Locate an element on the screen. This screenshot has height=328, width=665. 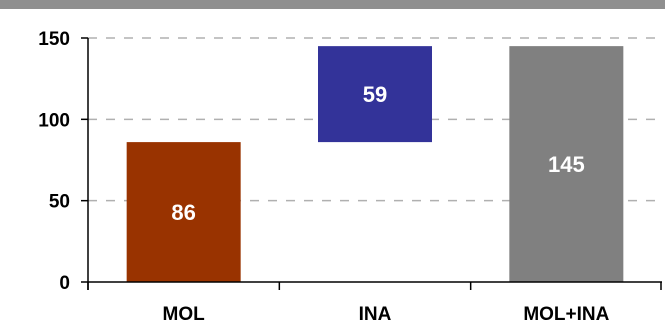
y-tick-label: 50 is located at coordinates (59, 202).